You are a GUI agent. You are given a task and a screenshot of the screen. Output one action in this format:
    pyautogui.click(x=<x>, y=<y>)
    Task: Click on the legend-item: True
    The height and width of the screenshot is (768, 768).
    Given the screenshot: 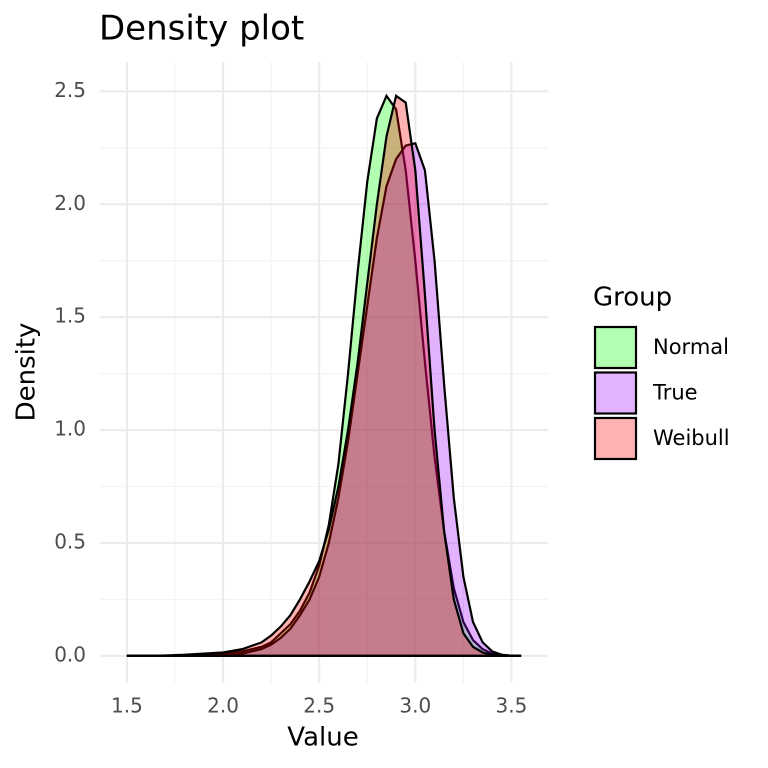 What is the action you would take?
    pyautogui.click(x=645, y=393)
    